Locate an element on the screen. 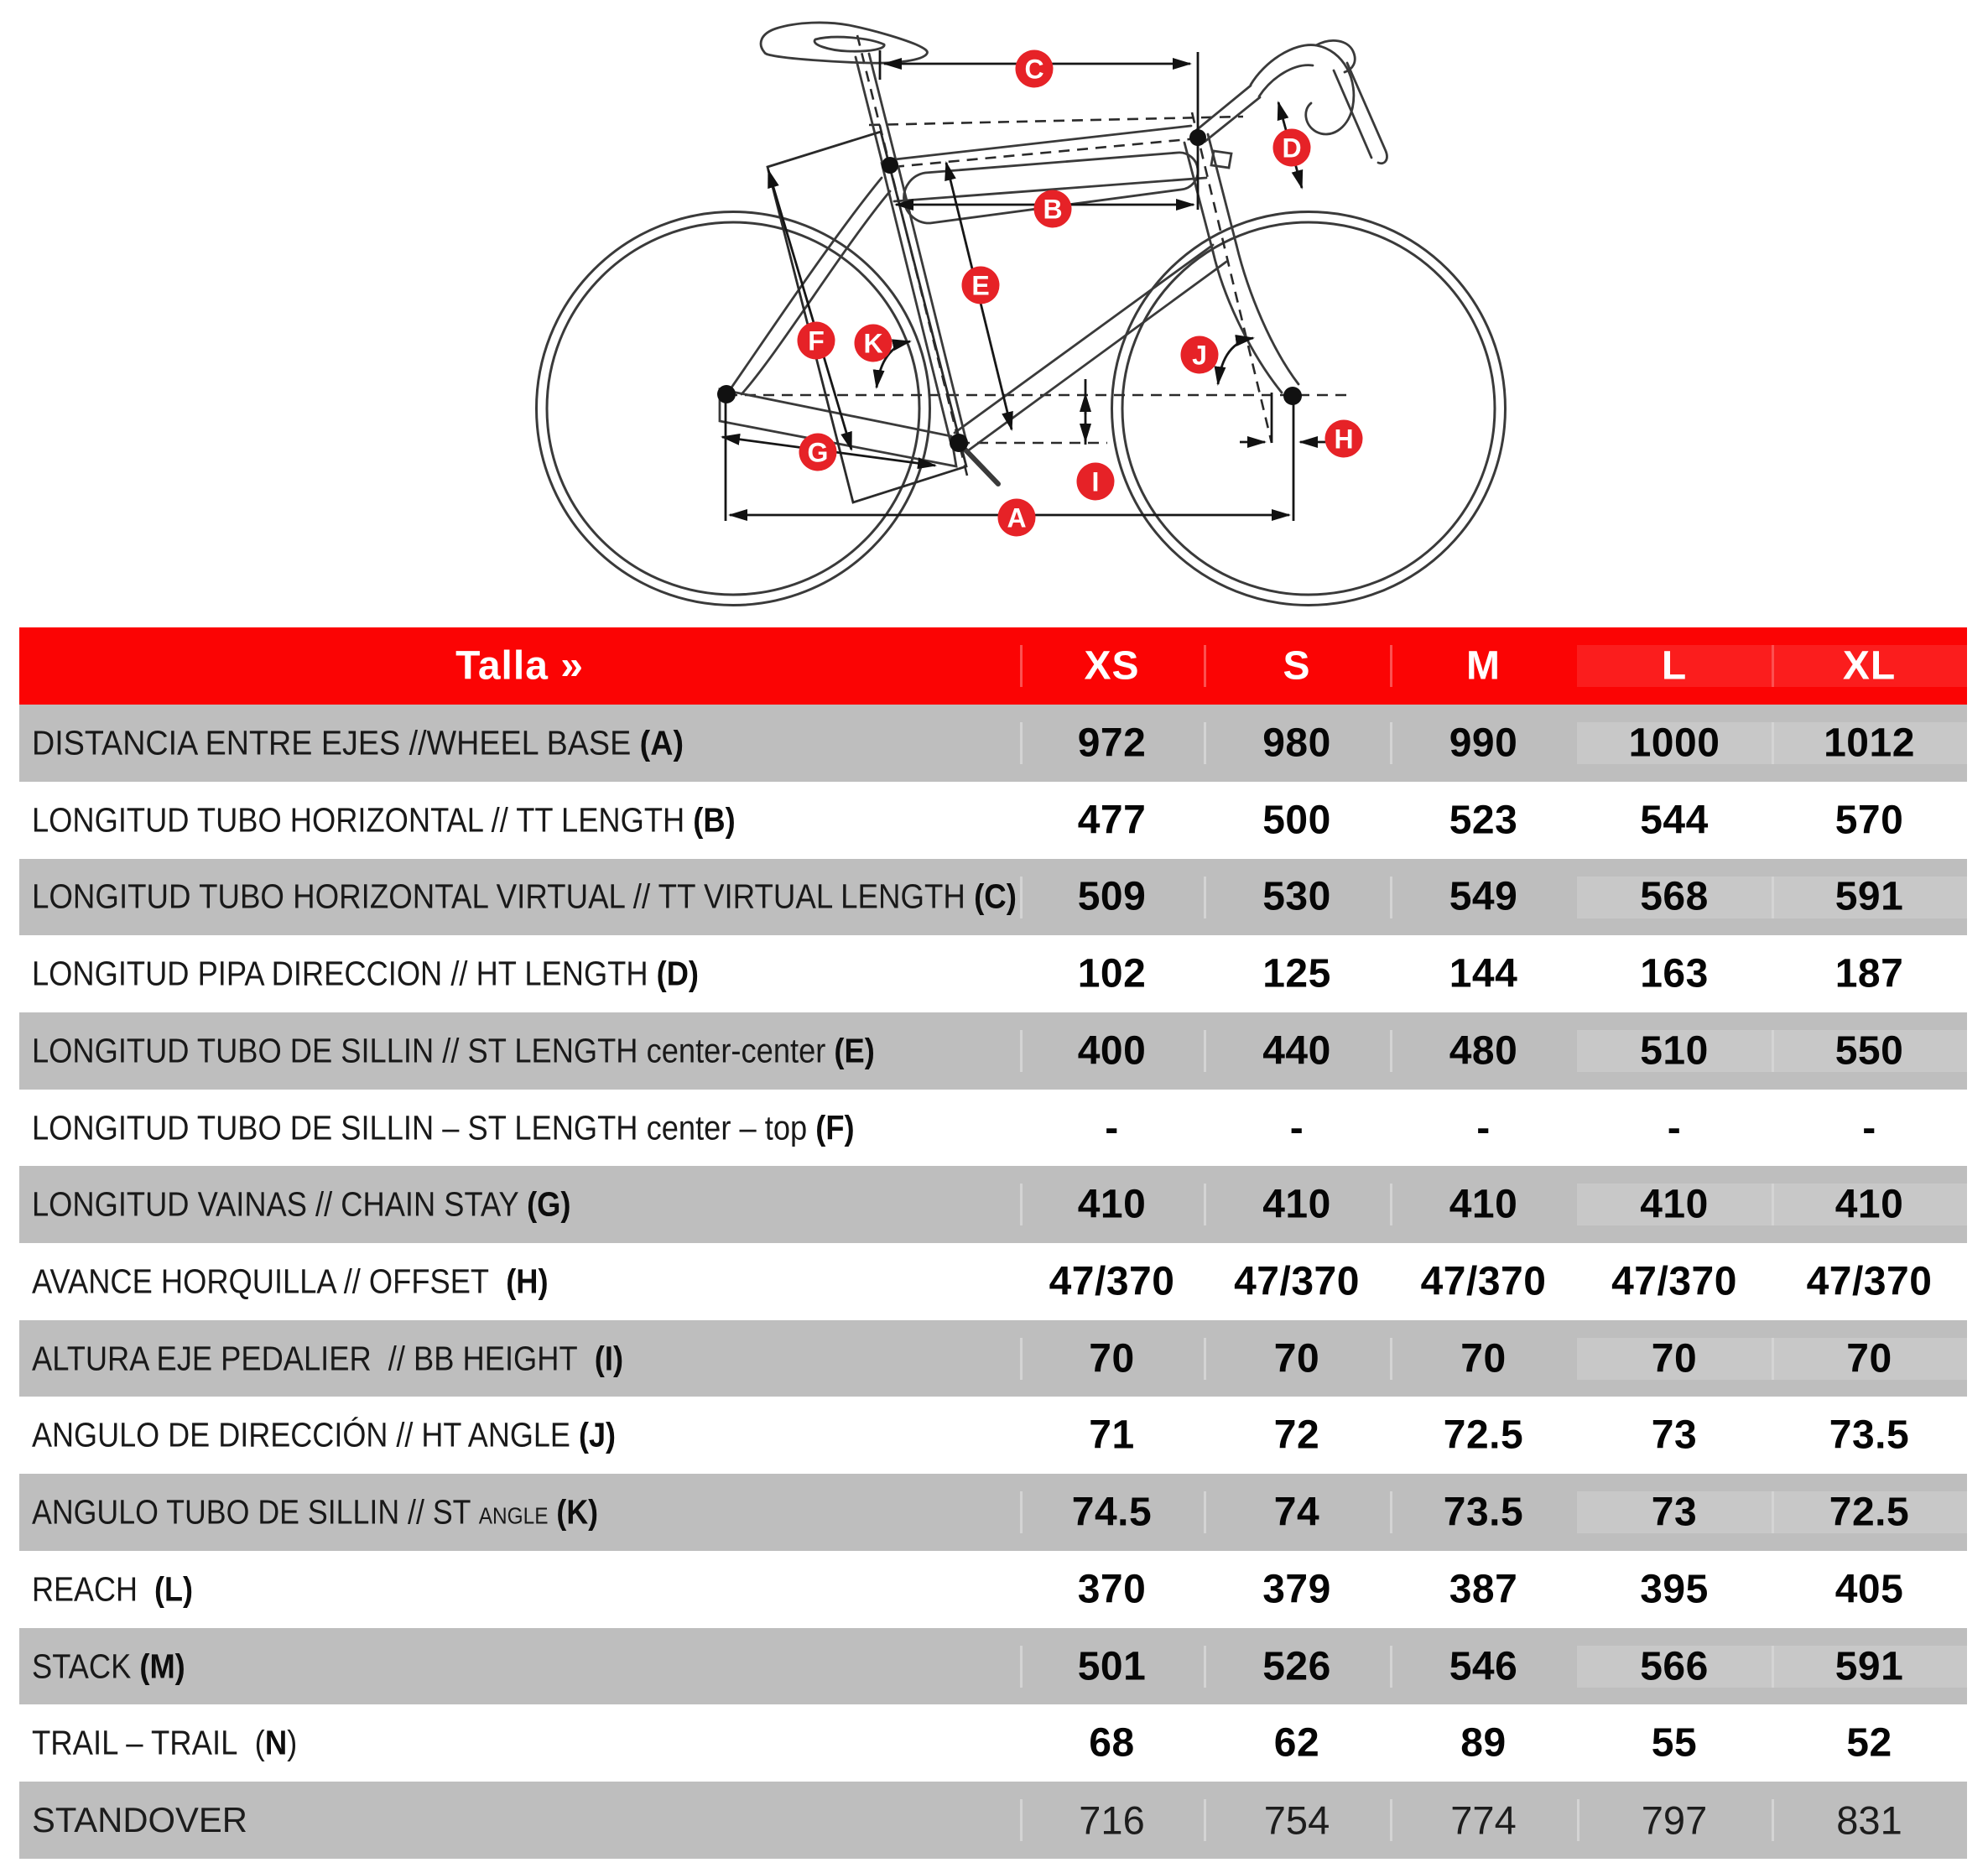 Image resolution: width=1988 pixels, height=1873 pixels. svg-text: E is located at coordinates (980, 286).